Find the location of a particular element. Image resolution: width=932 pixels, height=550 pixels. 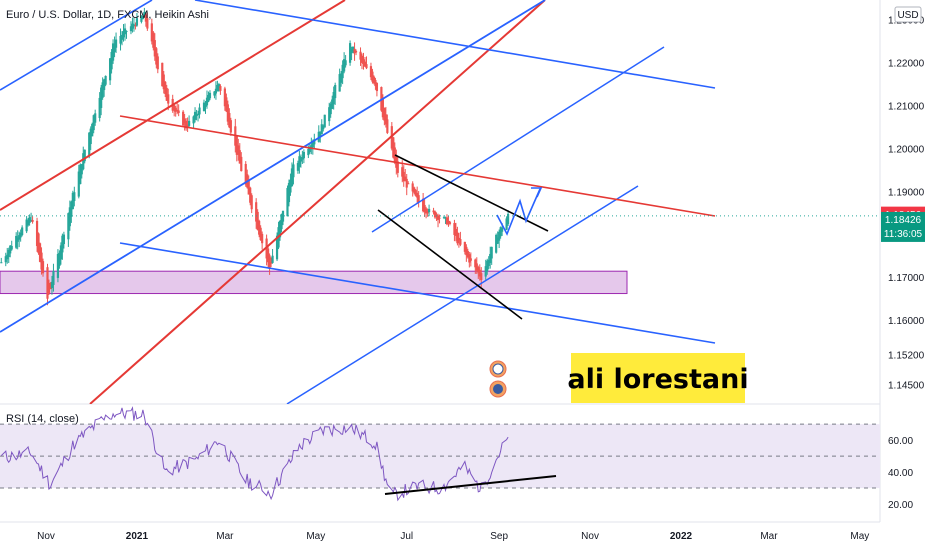

rsi-layer is located at coordinates (254, 454).